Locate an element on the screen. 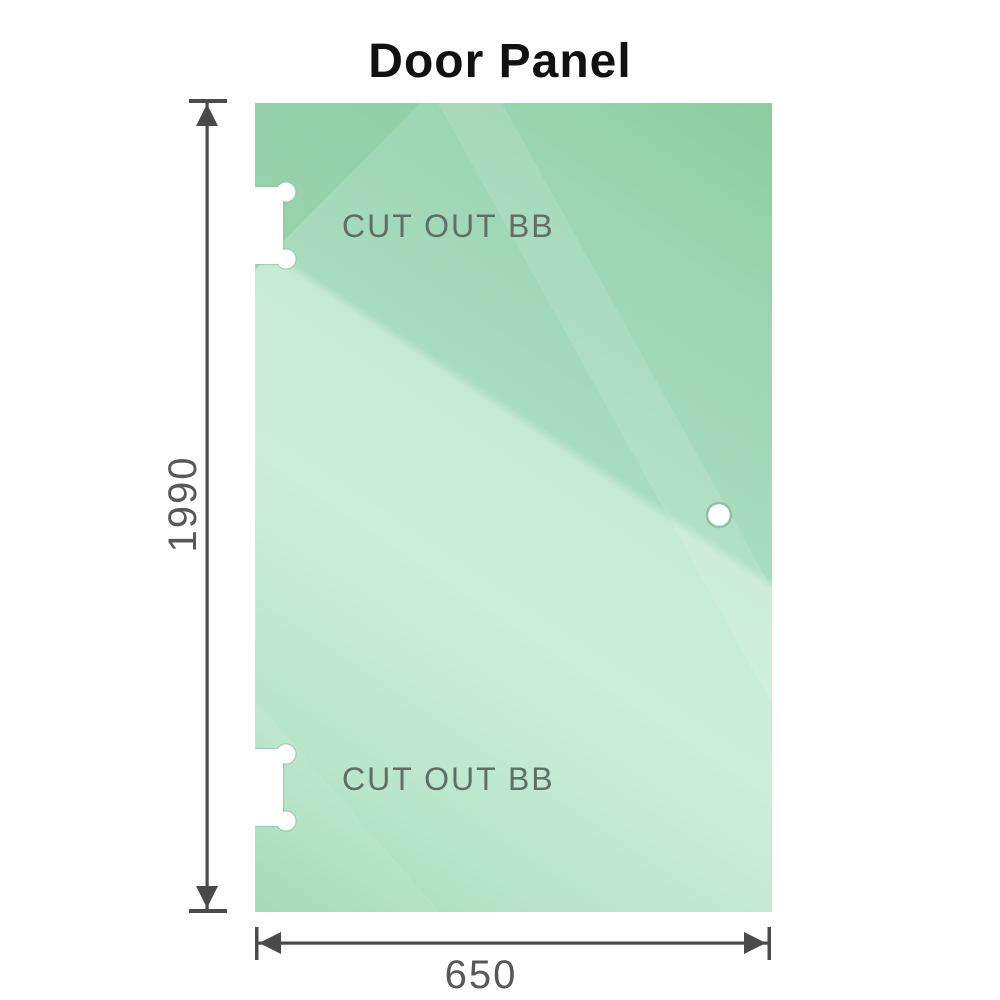 This screenshot has width=1000, height=1000. horizontal-dimension is located at coordinates (513, 943).